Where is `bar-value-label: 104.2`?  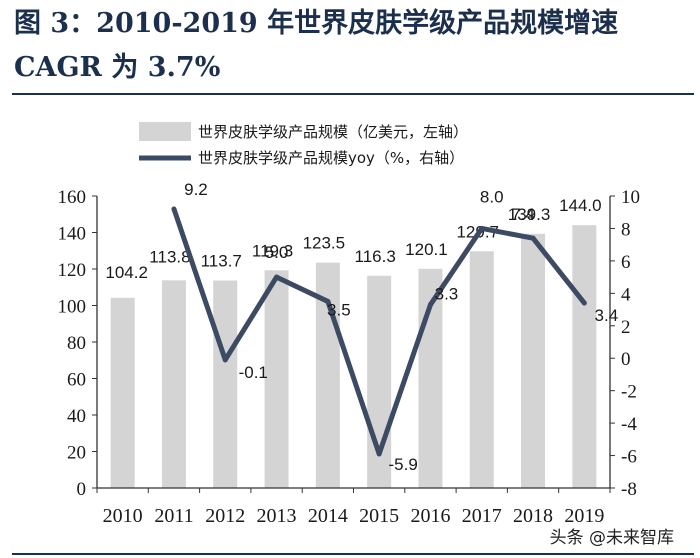
bar-value-label: 104.2 is located at coordinates (126, 272).